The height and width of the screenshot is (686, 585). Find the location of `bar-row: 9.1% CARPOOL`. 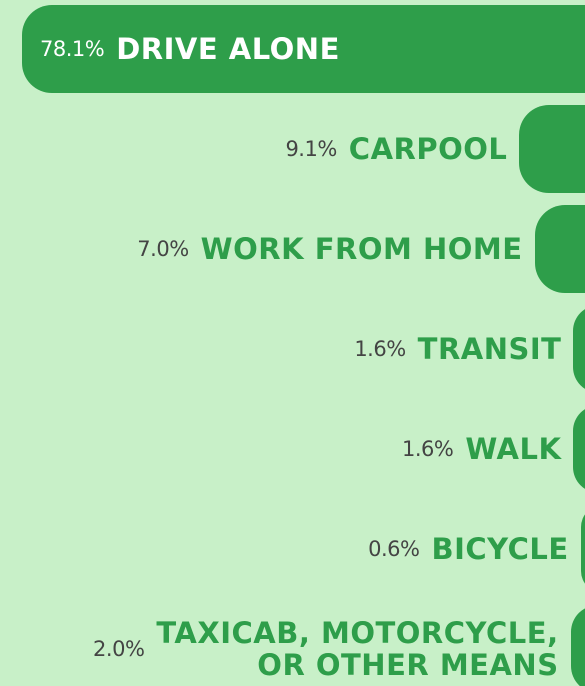

bar-row: 9.1% CARPOOL is located at coordinates (292, 149).